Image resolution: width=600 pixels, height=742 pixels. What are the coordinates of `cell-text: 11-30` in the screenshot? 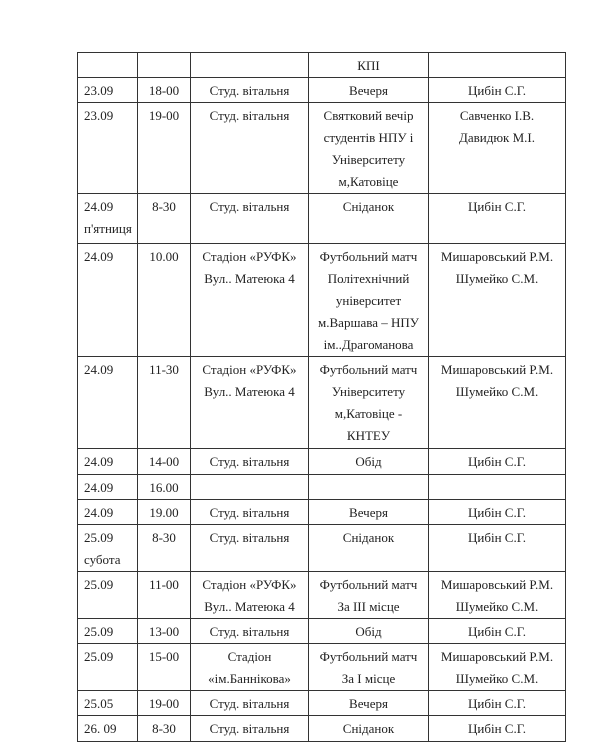 It's located at (164, 369).